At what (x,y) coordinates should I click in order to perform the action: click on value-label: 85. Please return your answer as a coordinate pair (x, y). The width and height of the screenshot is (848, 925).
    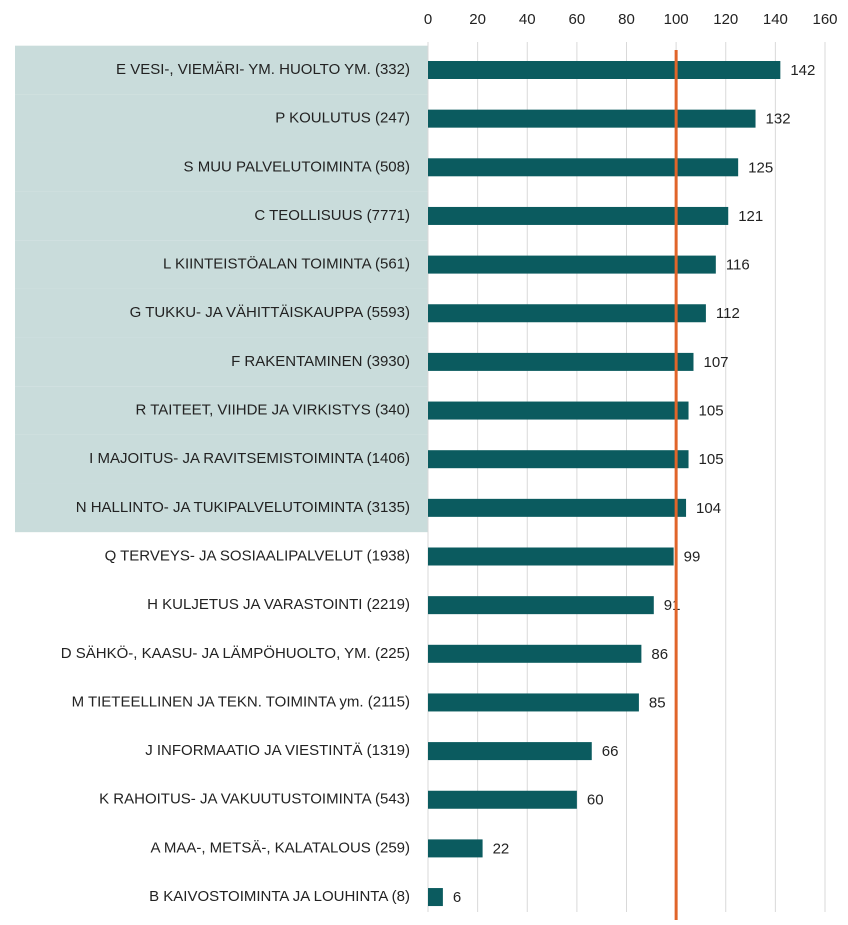
    Looking at the image, I should click on (657, 702).